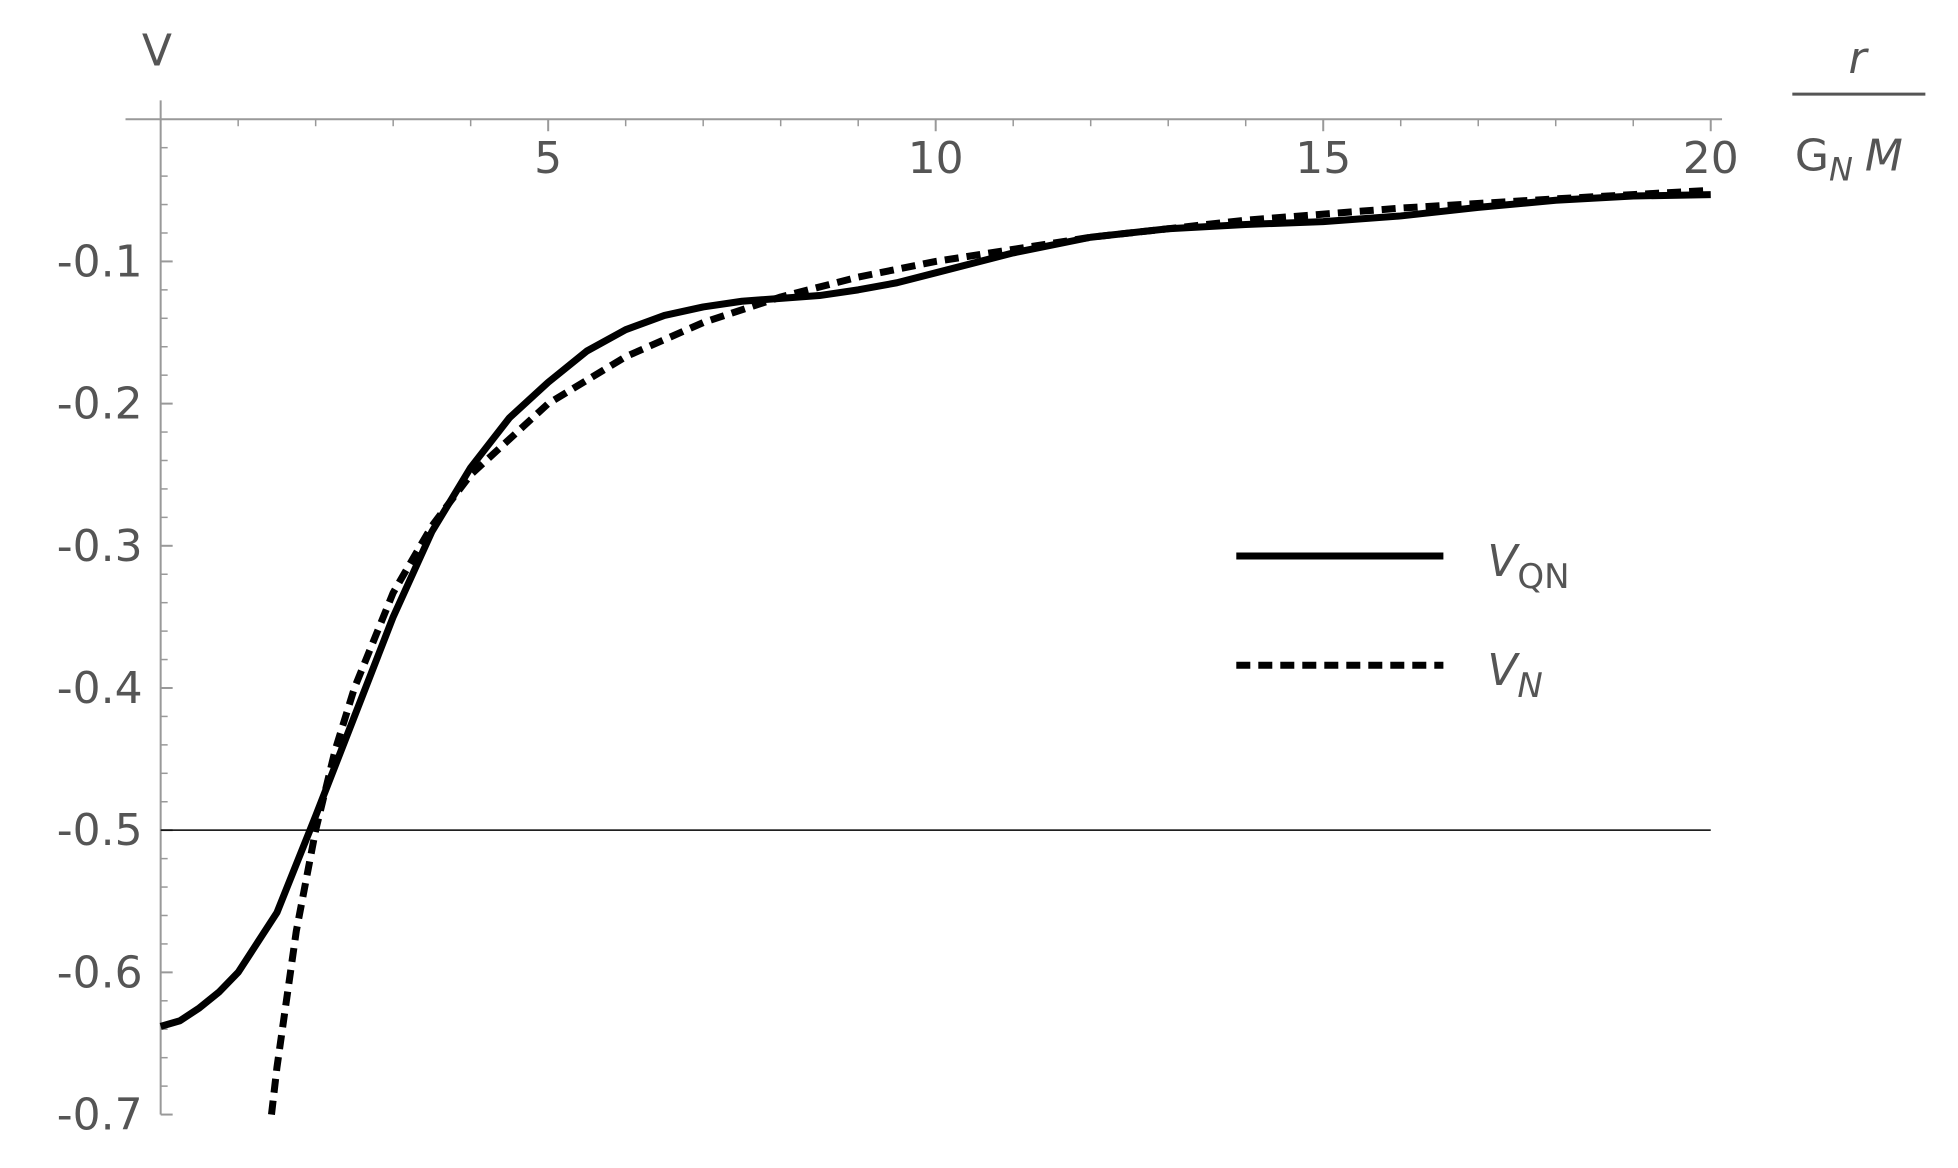  What do you see at coordinates (1543, 577) in the screenshot?
I see `legend-subscript: QN` at bounding box center [1543, 577].